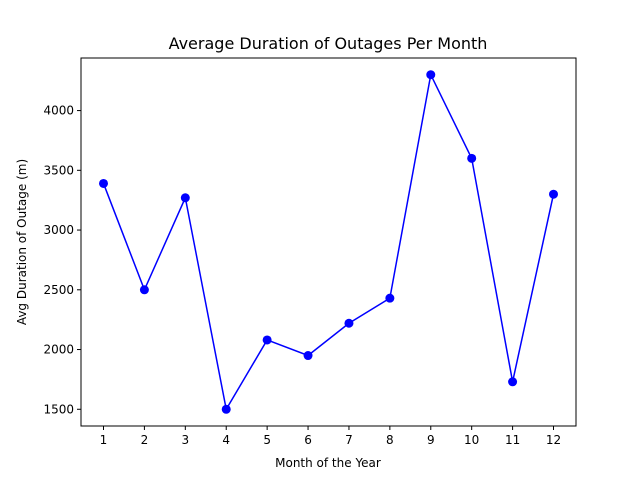  I want to click on x-tick-label: 5, so click(267, 440).